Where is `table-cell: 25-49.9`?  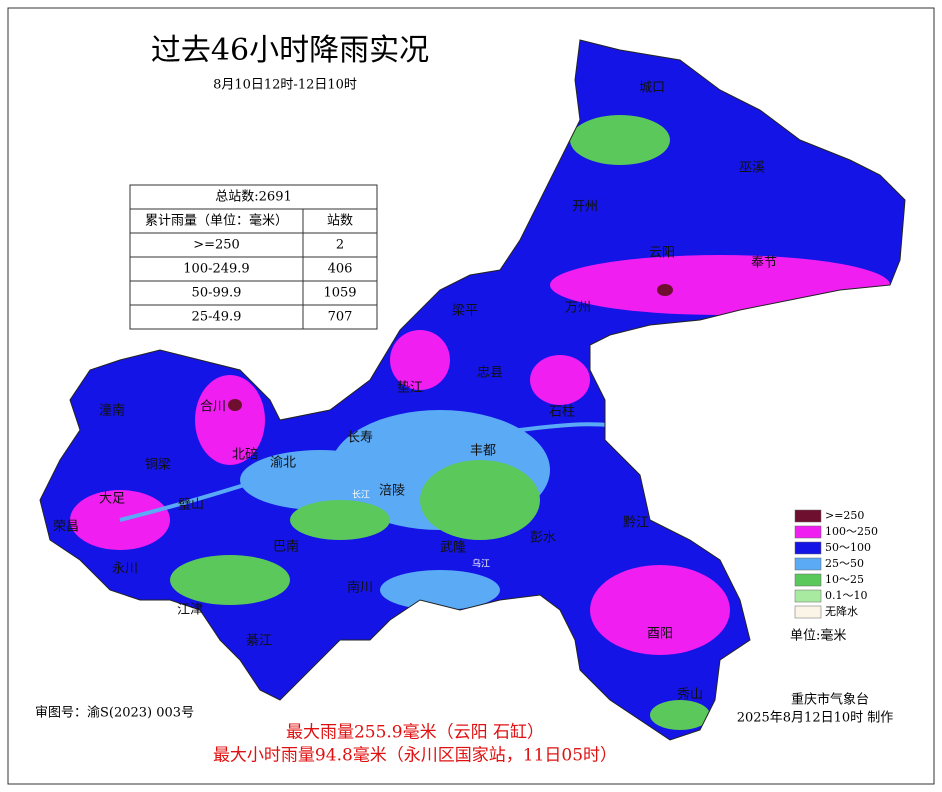
table-cell: 25-49.9 is located at coordinates (217, 317).